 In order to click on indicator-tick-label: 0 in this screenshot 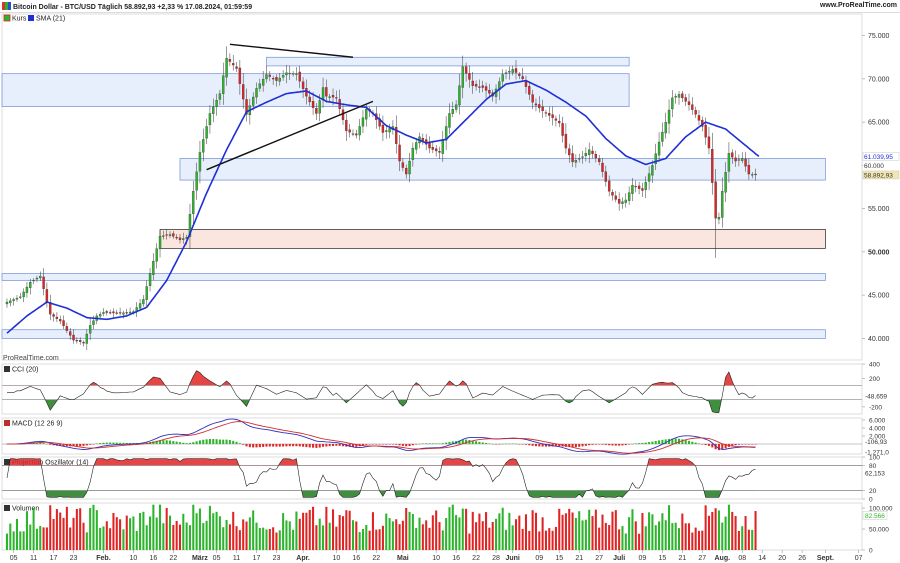, I will do `click(871, 551)`.